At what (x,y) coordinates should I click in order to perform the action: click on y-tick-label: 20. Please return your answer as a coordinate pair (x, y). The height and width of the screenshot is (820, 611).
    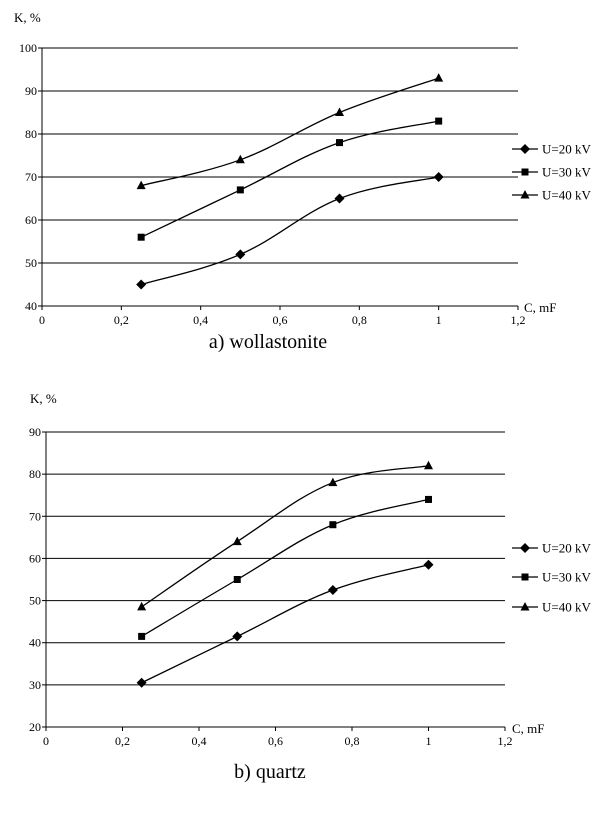
    Looking at the image, I should click on (35, 727).